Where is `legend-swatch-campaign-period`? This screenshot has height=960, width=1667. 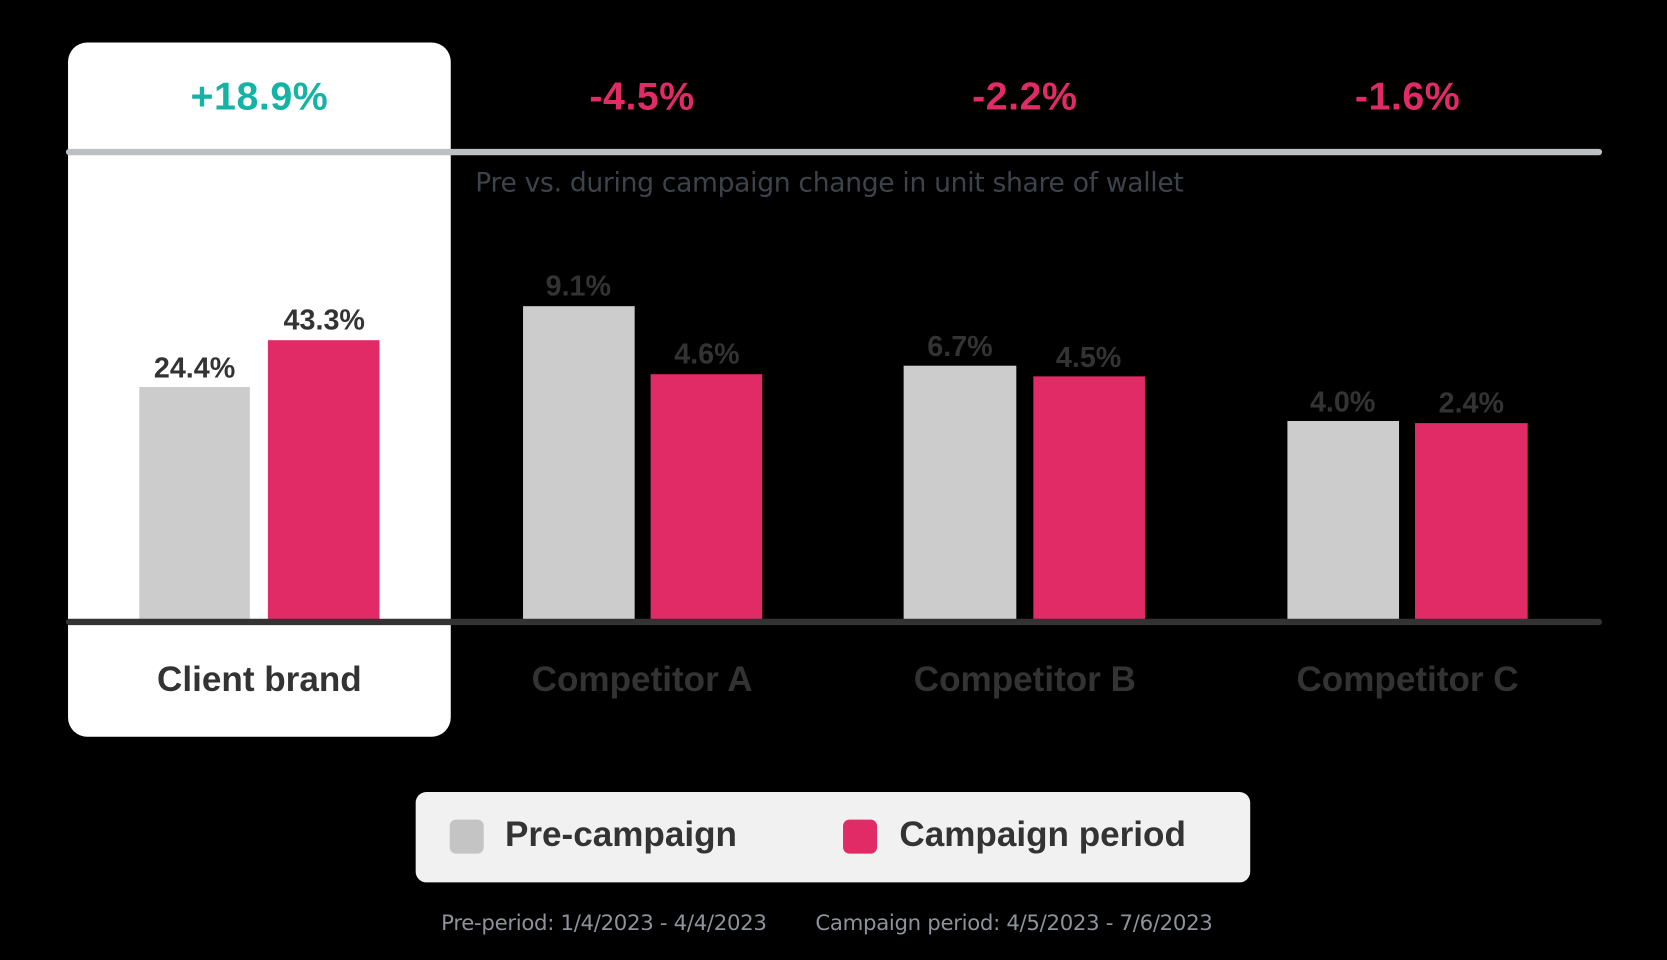
legend-swatch-campaign-period is located at coordinates (860, 836).